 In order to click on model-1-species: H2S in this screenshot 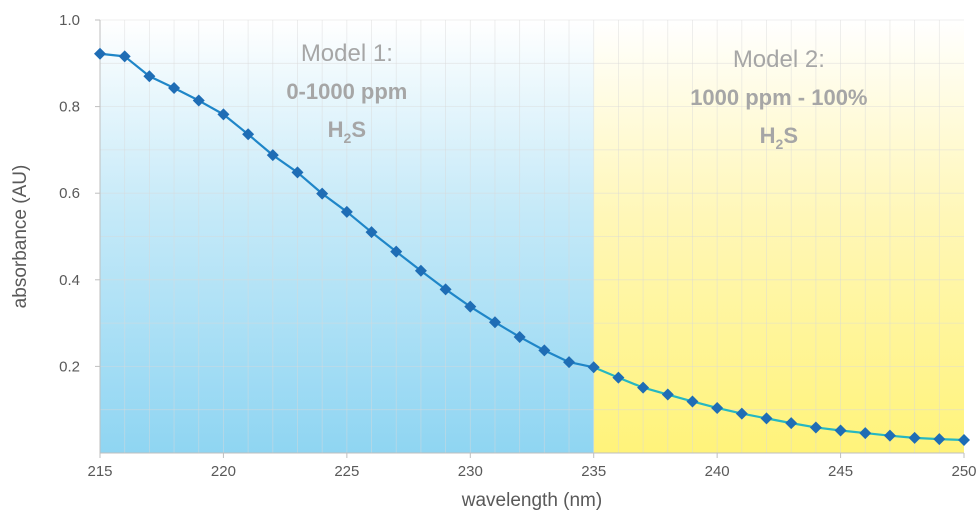, I will do `click(347, 131)`.